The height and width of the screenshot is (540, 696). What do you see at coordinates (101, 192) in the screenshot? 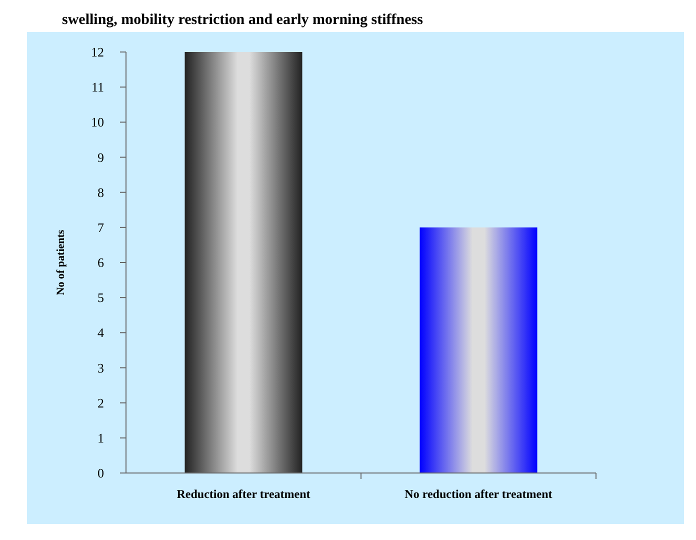
I see `y-tick-label: 8` at bounding box center [101, 192].